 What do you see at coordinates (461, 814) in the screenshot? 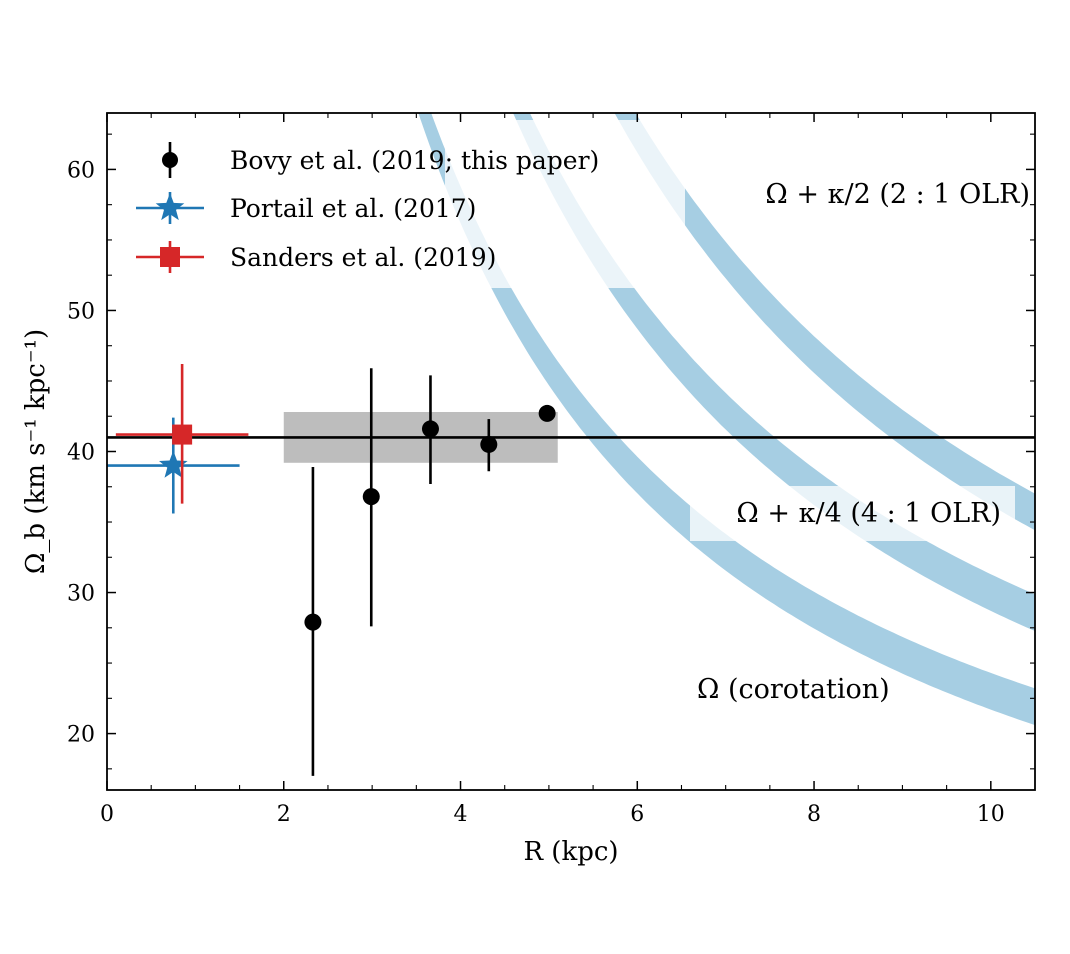
I see `x-tick-label: 4` at bounding box center [461, 814].